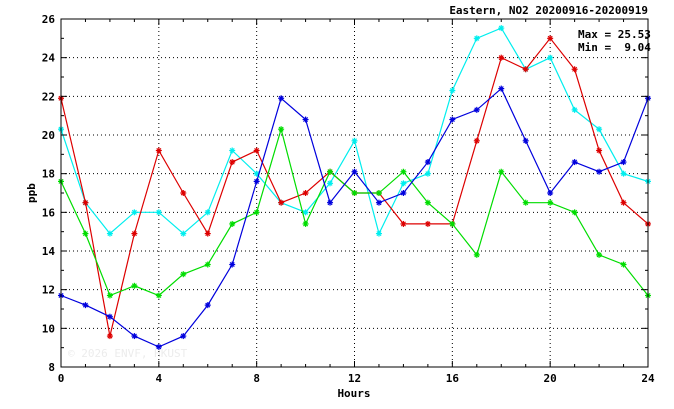  Describe the element at coordinates (51, 367) in the screenshot. I see `y-tick-label: 8` at that location.